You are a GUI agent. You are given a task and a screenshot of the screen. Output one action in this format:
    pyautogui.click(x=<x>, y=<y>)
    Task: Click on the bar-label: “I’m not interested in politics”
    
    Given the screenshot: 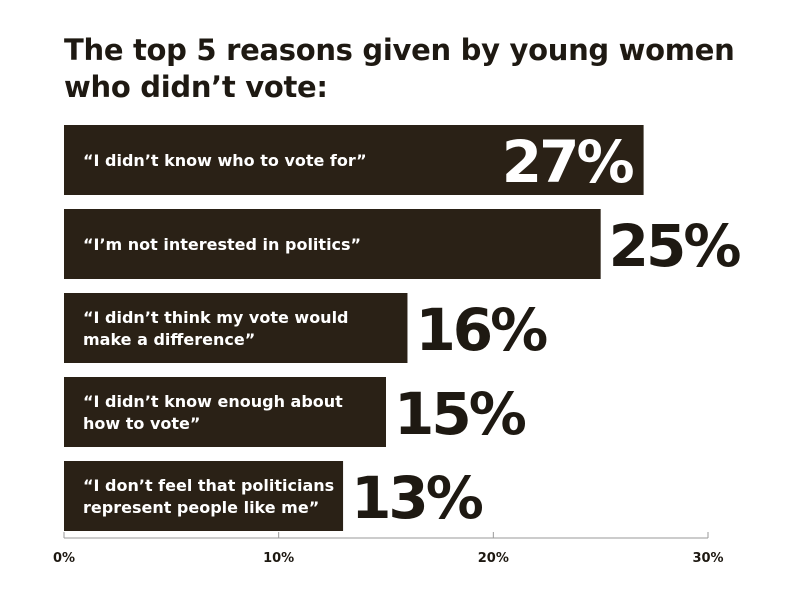 What is the action you would take?
    pyautogui.click(x=222, y=244)
    